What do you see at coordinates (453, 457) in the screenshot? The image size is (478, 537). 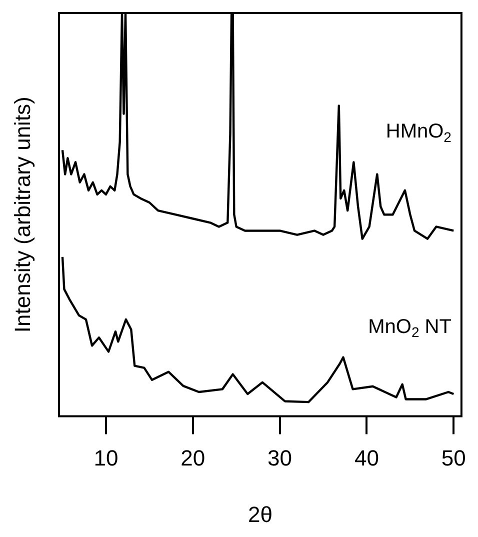 I see `x-tick-label: 50` at bounding box center [453, 457].